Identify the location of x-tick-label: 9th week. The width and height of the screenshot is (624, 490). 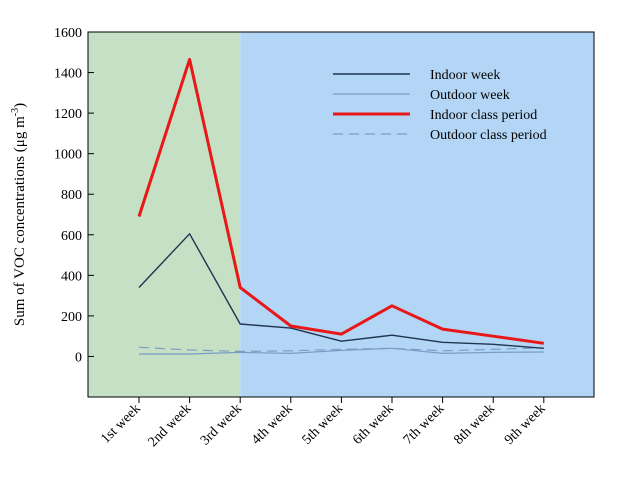
(525, 424).